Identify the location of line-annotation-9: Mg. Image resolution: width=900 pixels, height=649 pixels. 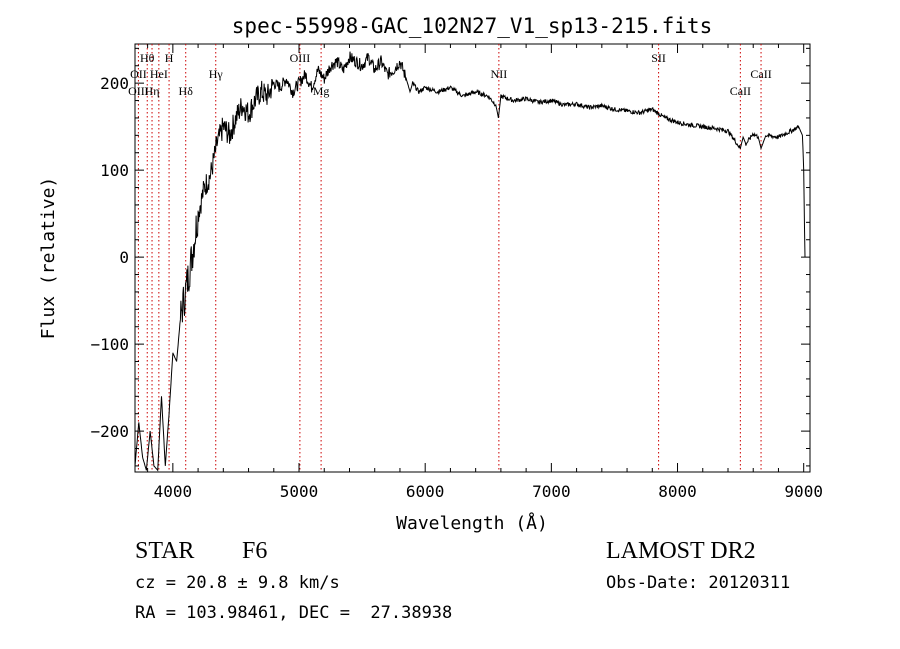
(321, 91).